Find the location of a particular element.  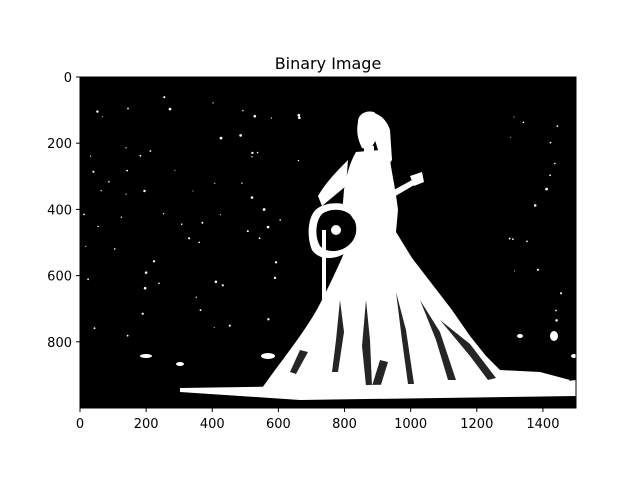

x-tick-label: 0 is located at coordinates (80, 424).